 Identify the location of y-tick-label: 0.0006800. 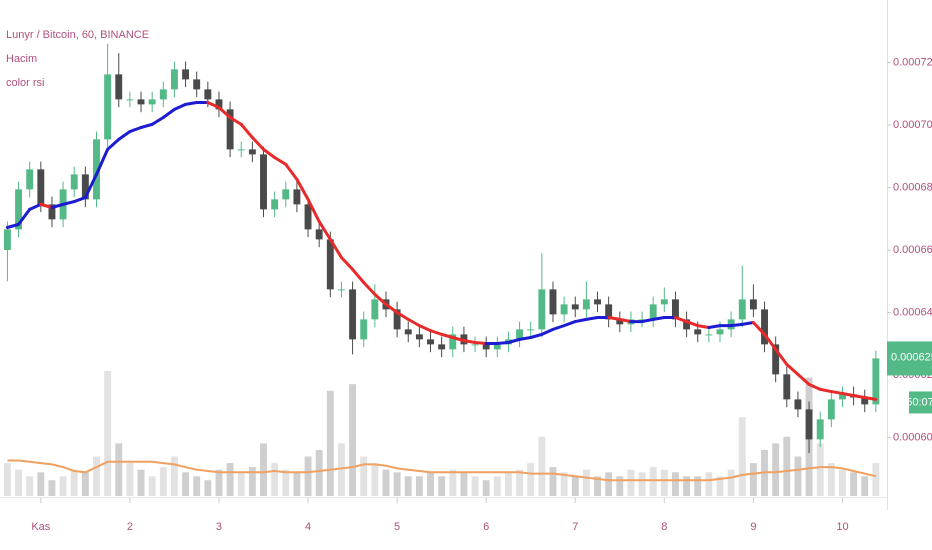
(912, 187).